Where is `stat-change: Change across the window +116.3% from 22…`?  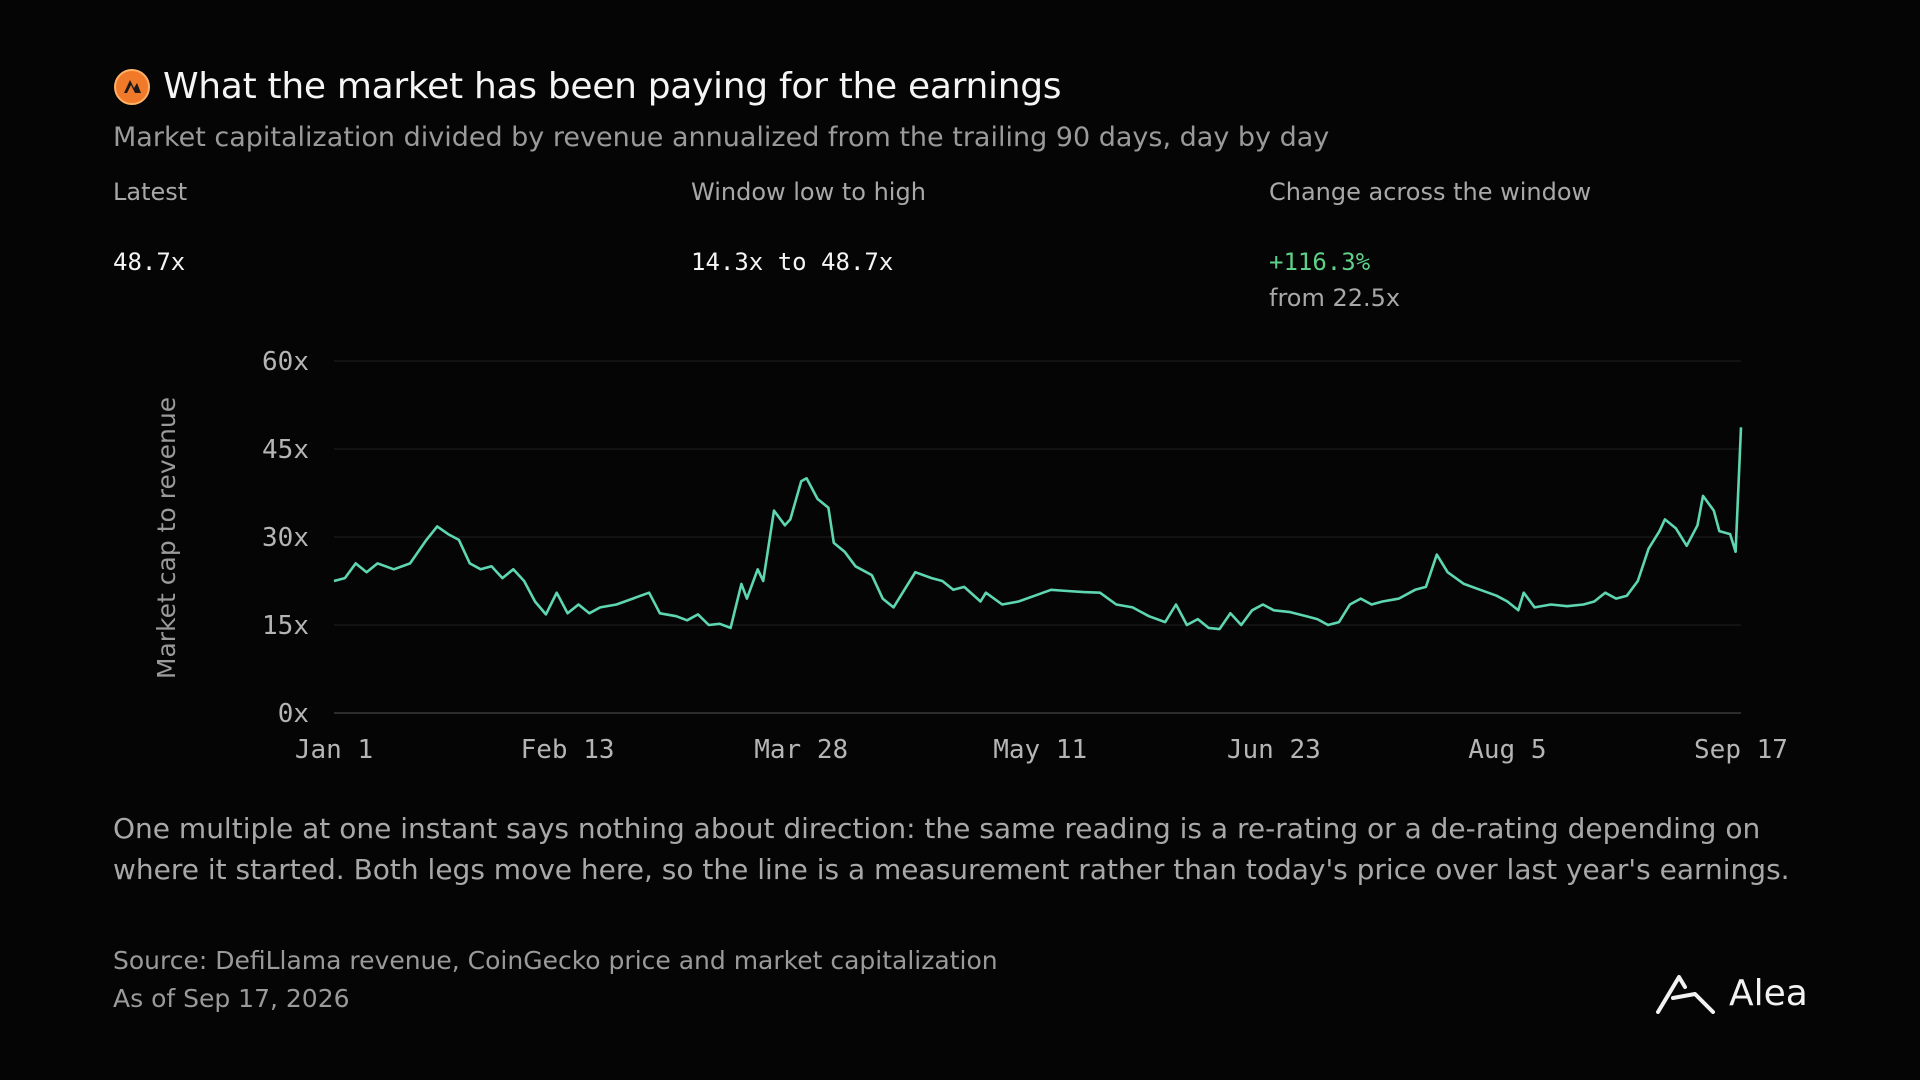 stat-change: Change across the window +116.3% from 22… is located at coordinates (1430, 245).